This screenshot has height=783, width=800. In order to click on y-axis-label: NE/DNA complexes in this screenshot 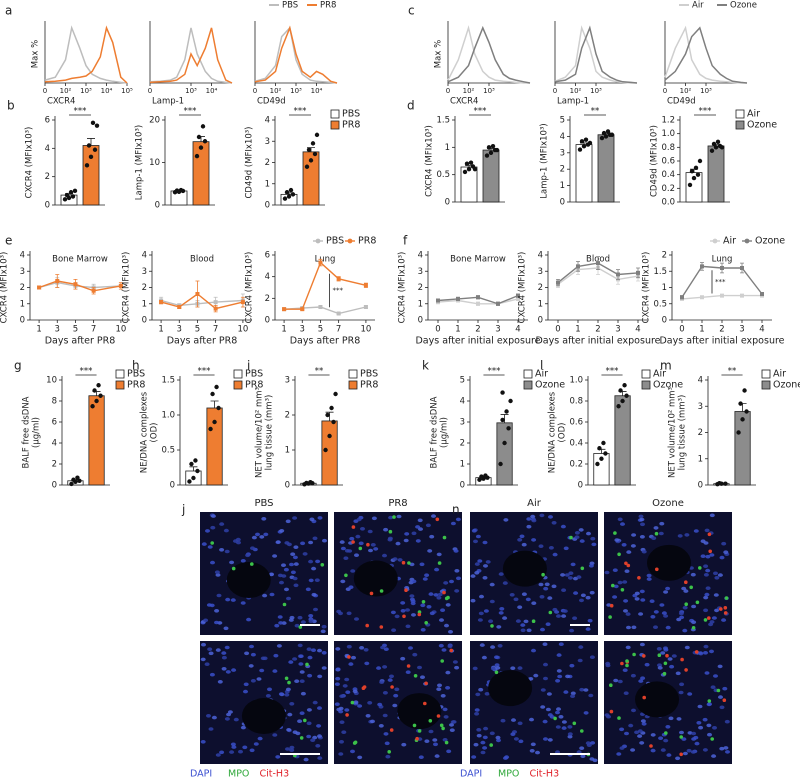, I will do `click(145, 432)`.